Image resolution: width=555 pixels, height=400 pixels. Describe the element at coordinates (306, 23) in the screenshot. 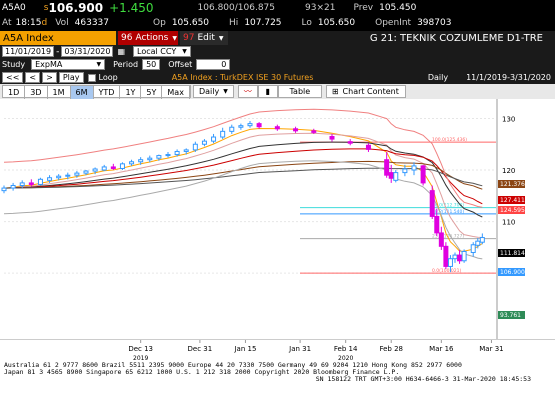

I see `low-label: Lo` at that location.